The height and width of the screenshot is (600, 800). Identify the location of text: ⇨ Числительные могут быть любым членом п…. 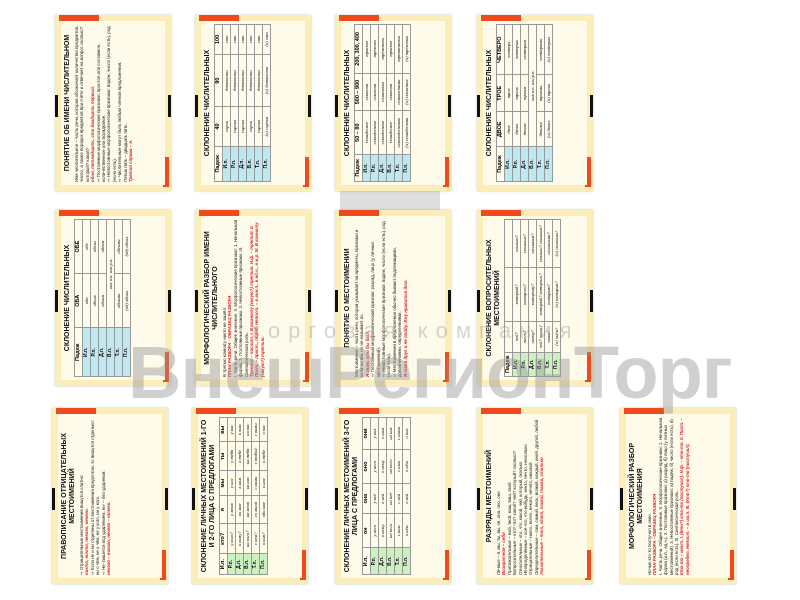
(120, 121).